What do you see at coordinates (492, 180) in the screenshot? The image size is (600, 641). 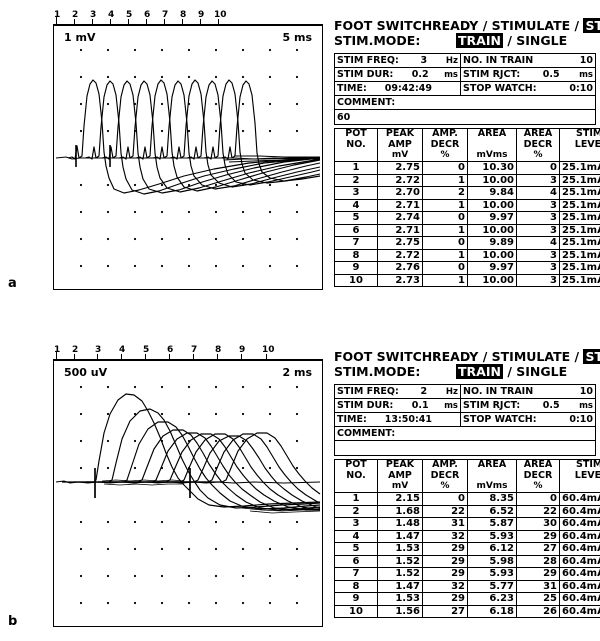 I see `cell-area: 10.00` at bounding box center [492, 180].